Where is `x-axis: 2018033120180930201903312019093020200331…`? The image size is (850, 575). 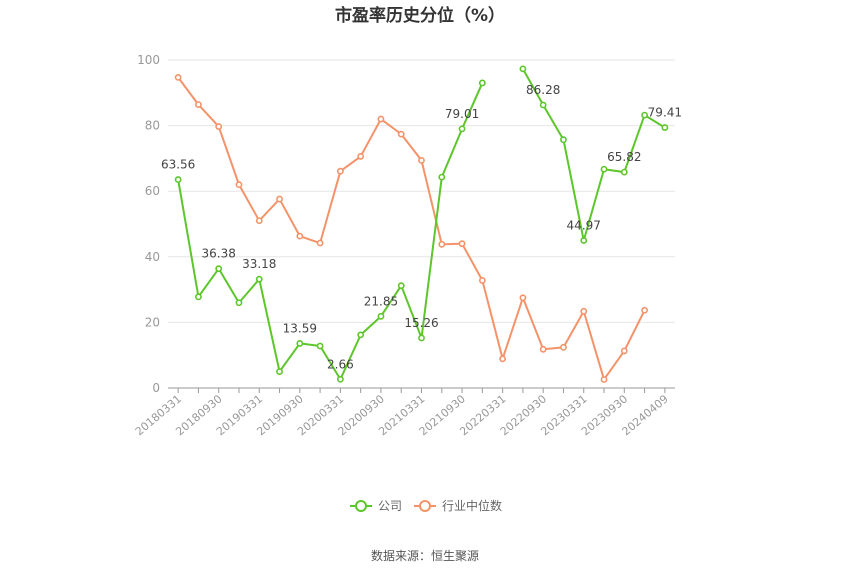
x-axis: 2018033120180930201903312019093020200331… is located at coordinates (404, 412).